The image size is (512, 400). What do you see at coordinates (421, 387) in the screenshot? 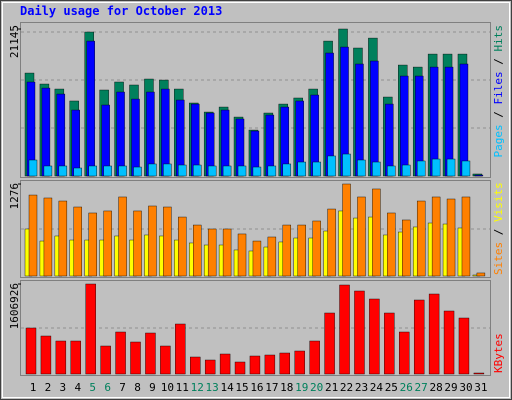
I see `x-tick-label: 27` at bounding box center [421, 387].